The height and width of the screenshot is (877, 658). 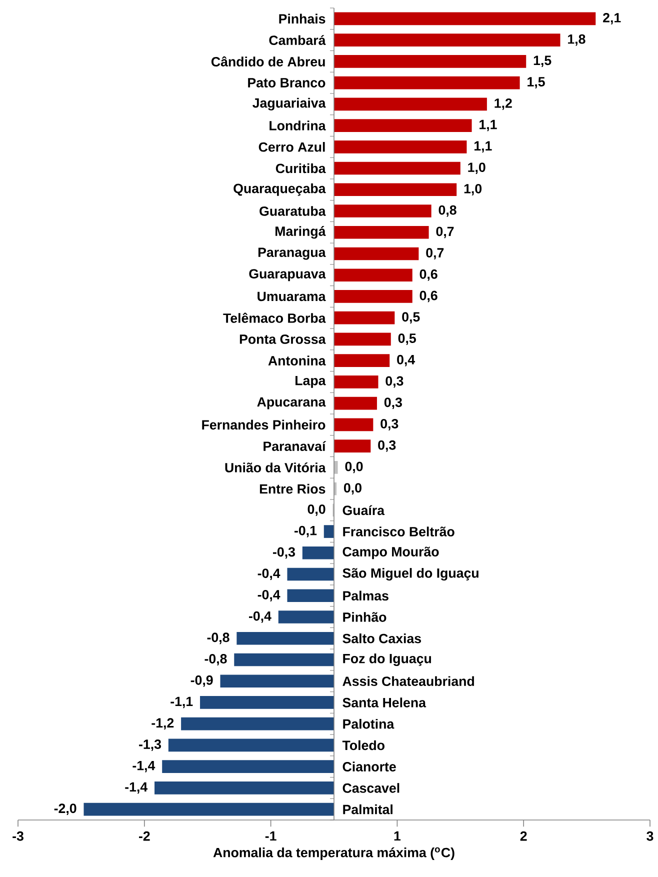 What do you see at coordinates (398, 531) in the screenshot?
I see `y-tick-label: Francisco Beltrão` at bounding box center [398, 531].